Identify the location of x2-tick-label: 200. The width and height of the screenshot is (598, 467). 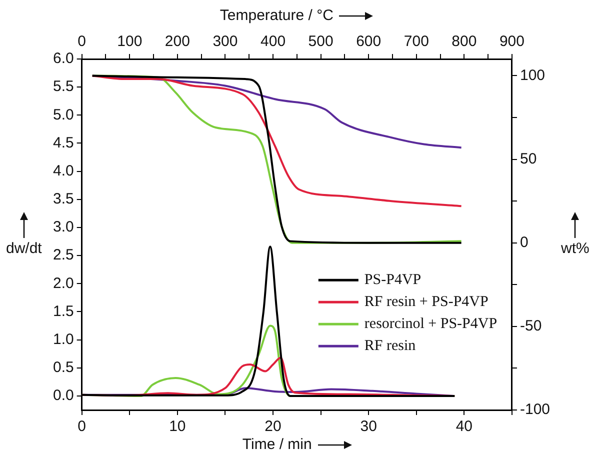
(177, 41).